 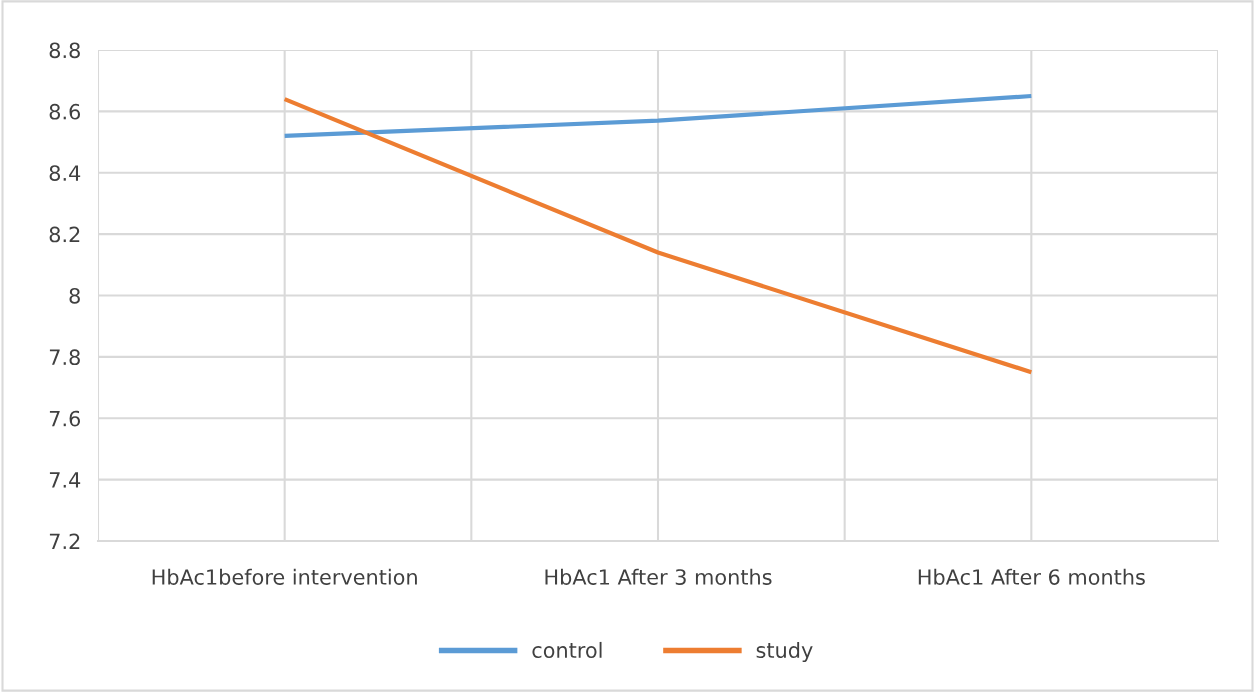 What do you see at coordinates (784, 652) in the screenshot?
I see `legend-label: study` at bounding box center [784, 652].